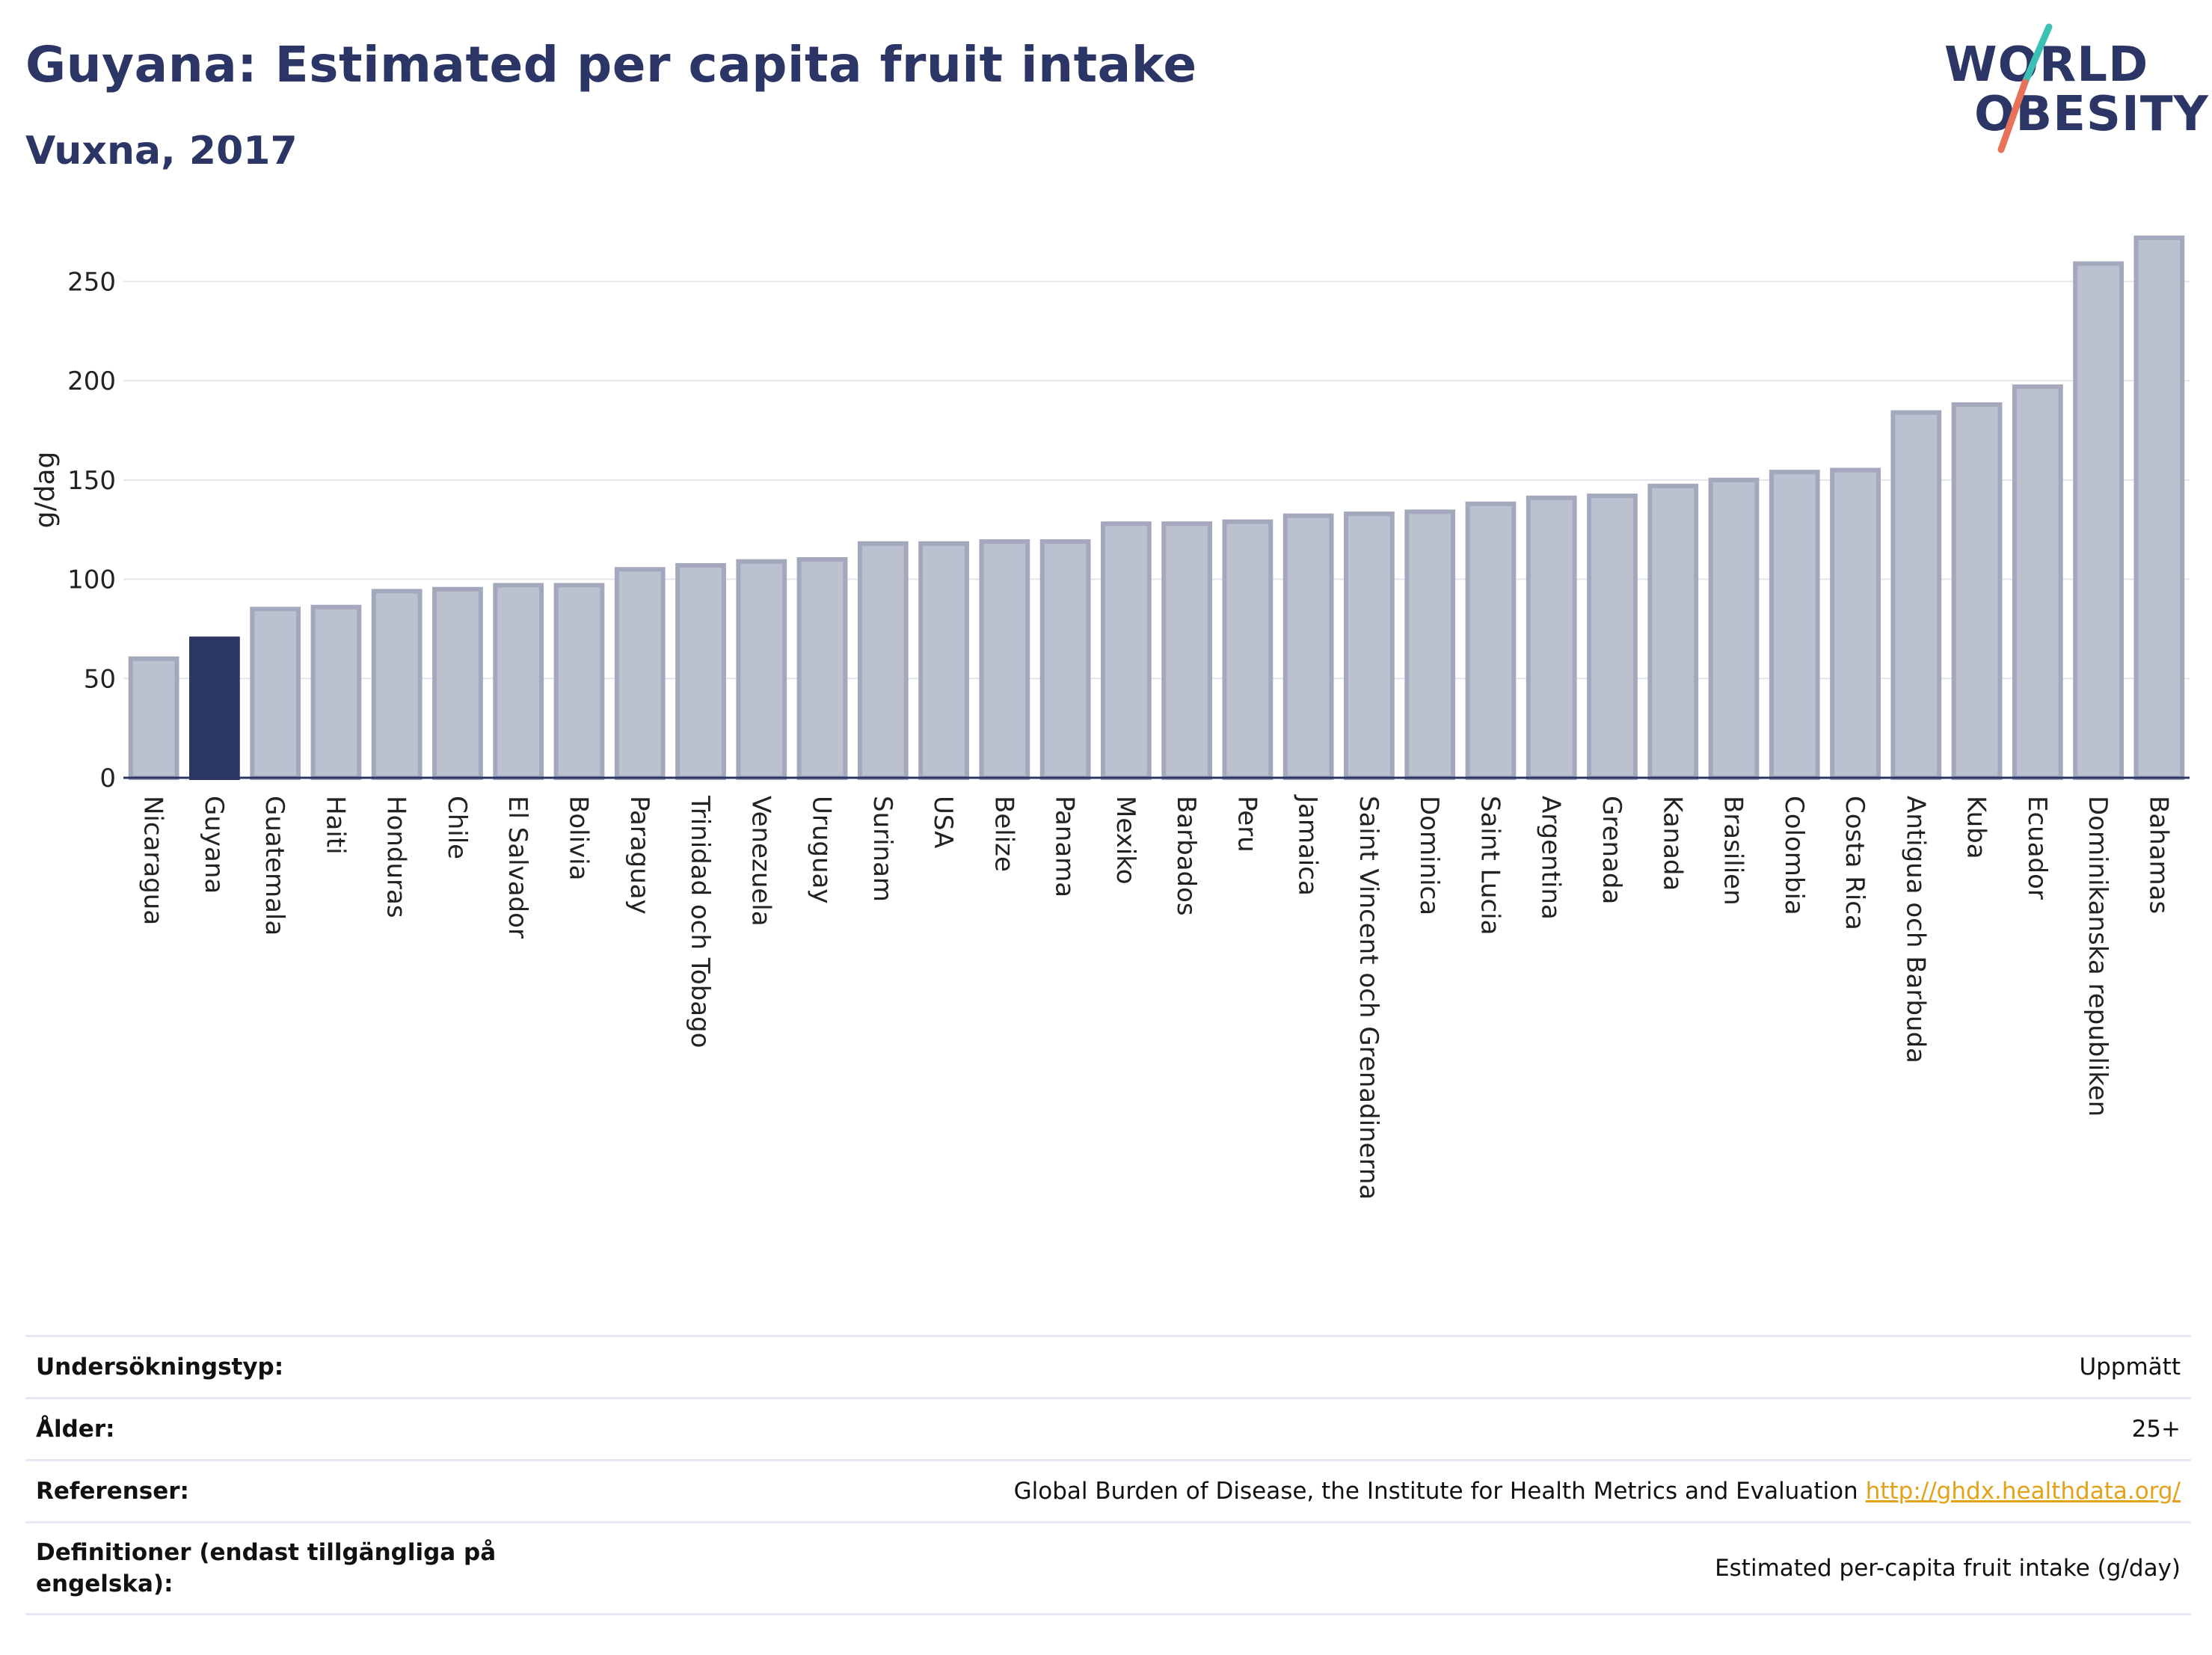 The height and width of the screenshot is (1655, 2212). I want to click on bar-jamaica, so click(1308, 646).